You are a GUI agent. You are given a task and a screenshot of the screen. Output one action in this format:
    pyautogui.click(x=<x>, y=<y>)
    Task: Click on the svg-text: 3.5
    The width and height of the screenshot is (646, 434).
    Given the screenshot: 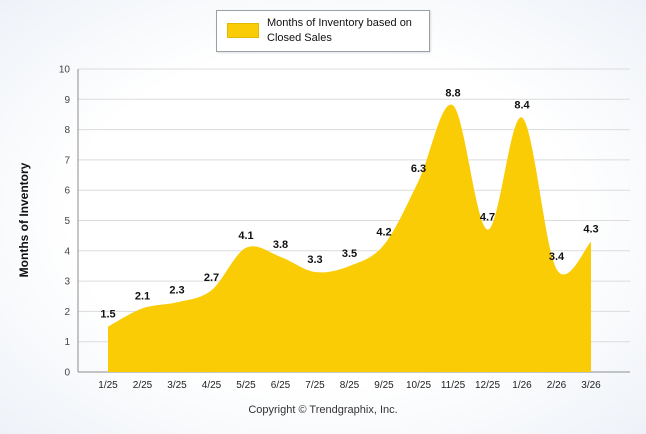 What is the action you would take?
    pyautogui.click(x=349, y=254)
    